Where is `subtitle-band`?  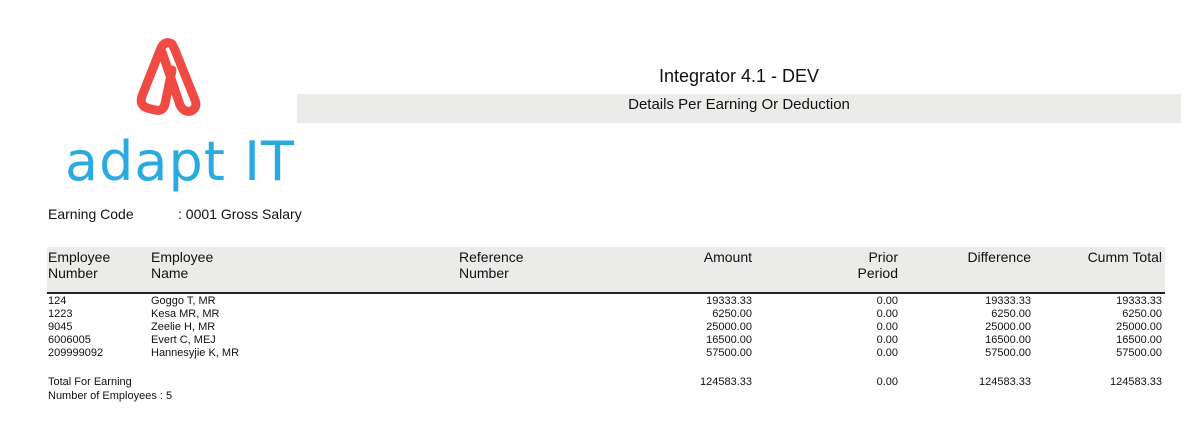
subtitle-band is located at coordinates (739, 108).